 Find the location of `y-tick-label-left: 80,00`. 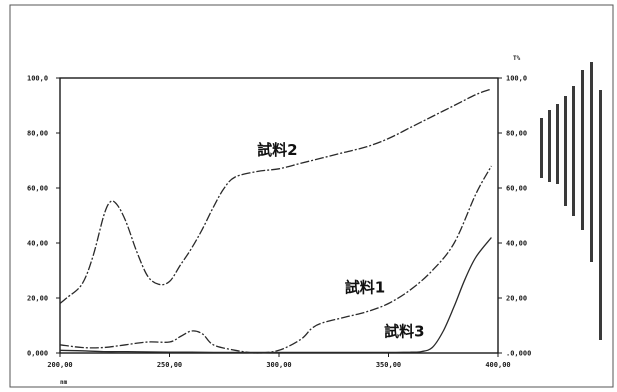

y-tick-label-left: 80,00 is located at coordinates (37, 134).